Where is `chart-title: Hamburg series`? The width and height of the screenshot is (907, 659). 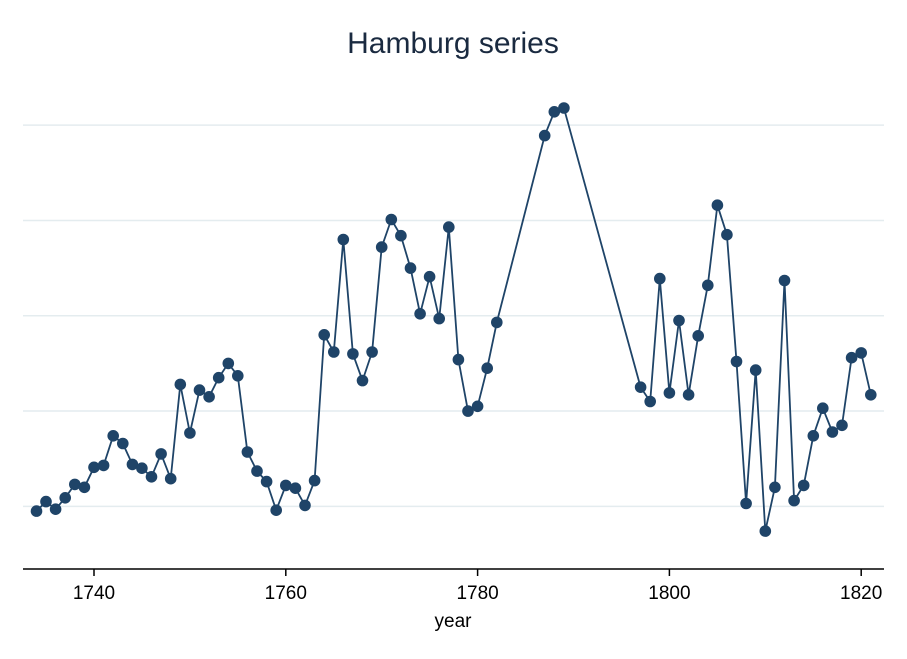
chart-title: Hamburg series is located at coordinates (453, 43).